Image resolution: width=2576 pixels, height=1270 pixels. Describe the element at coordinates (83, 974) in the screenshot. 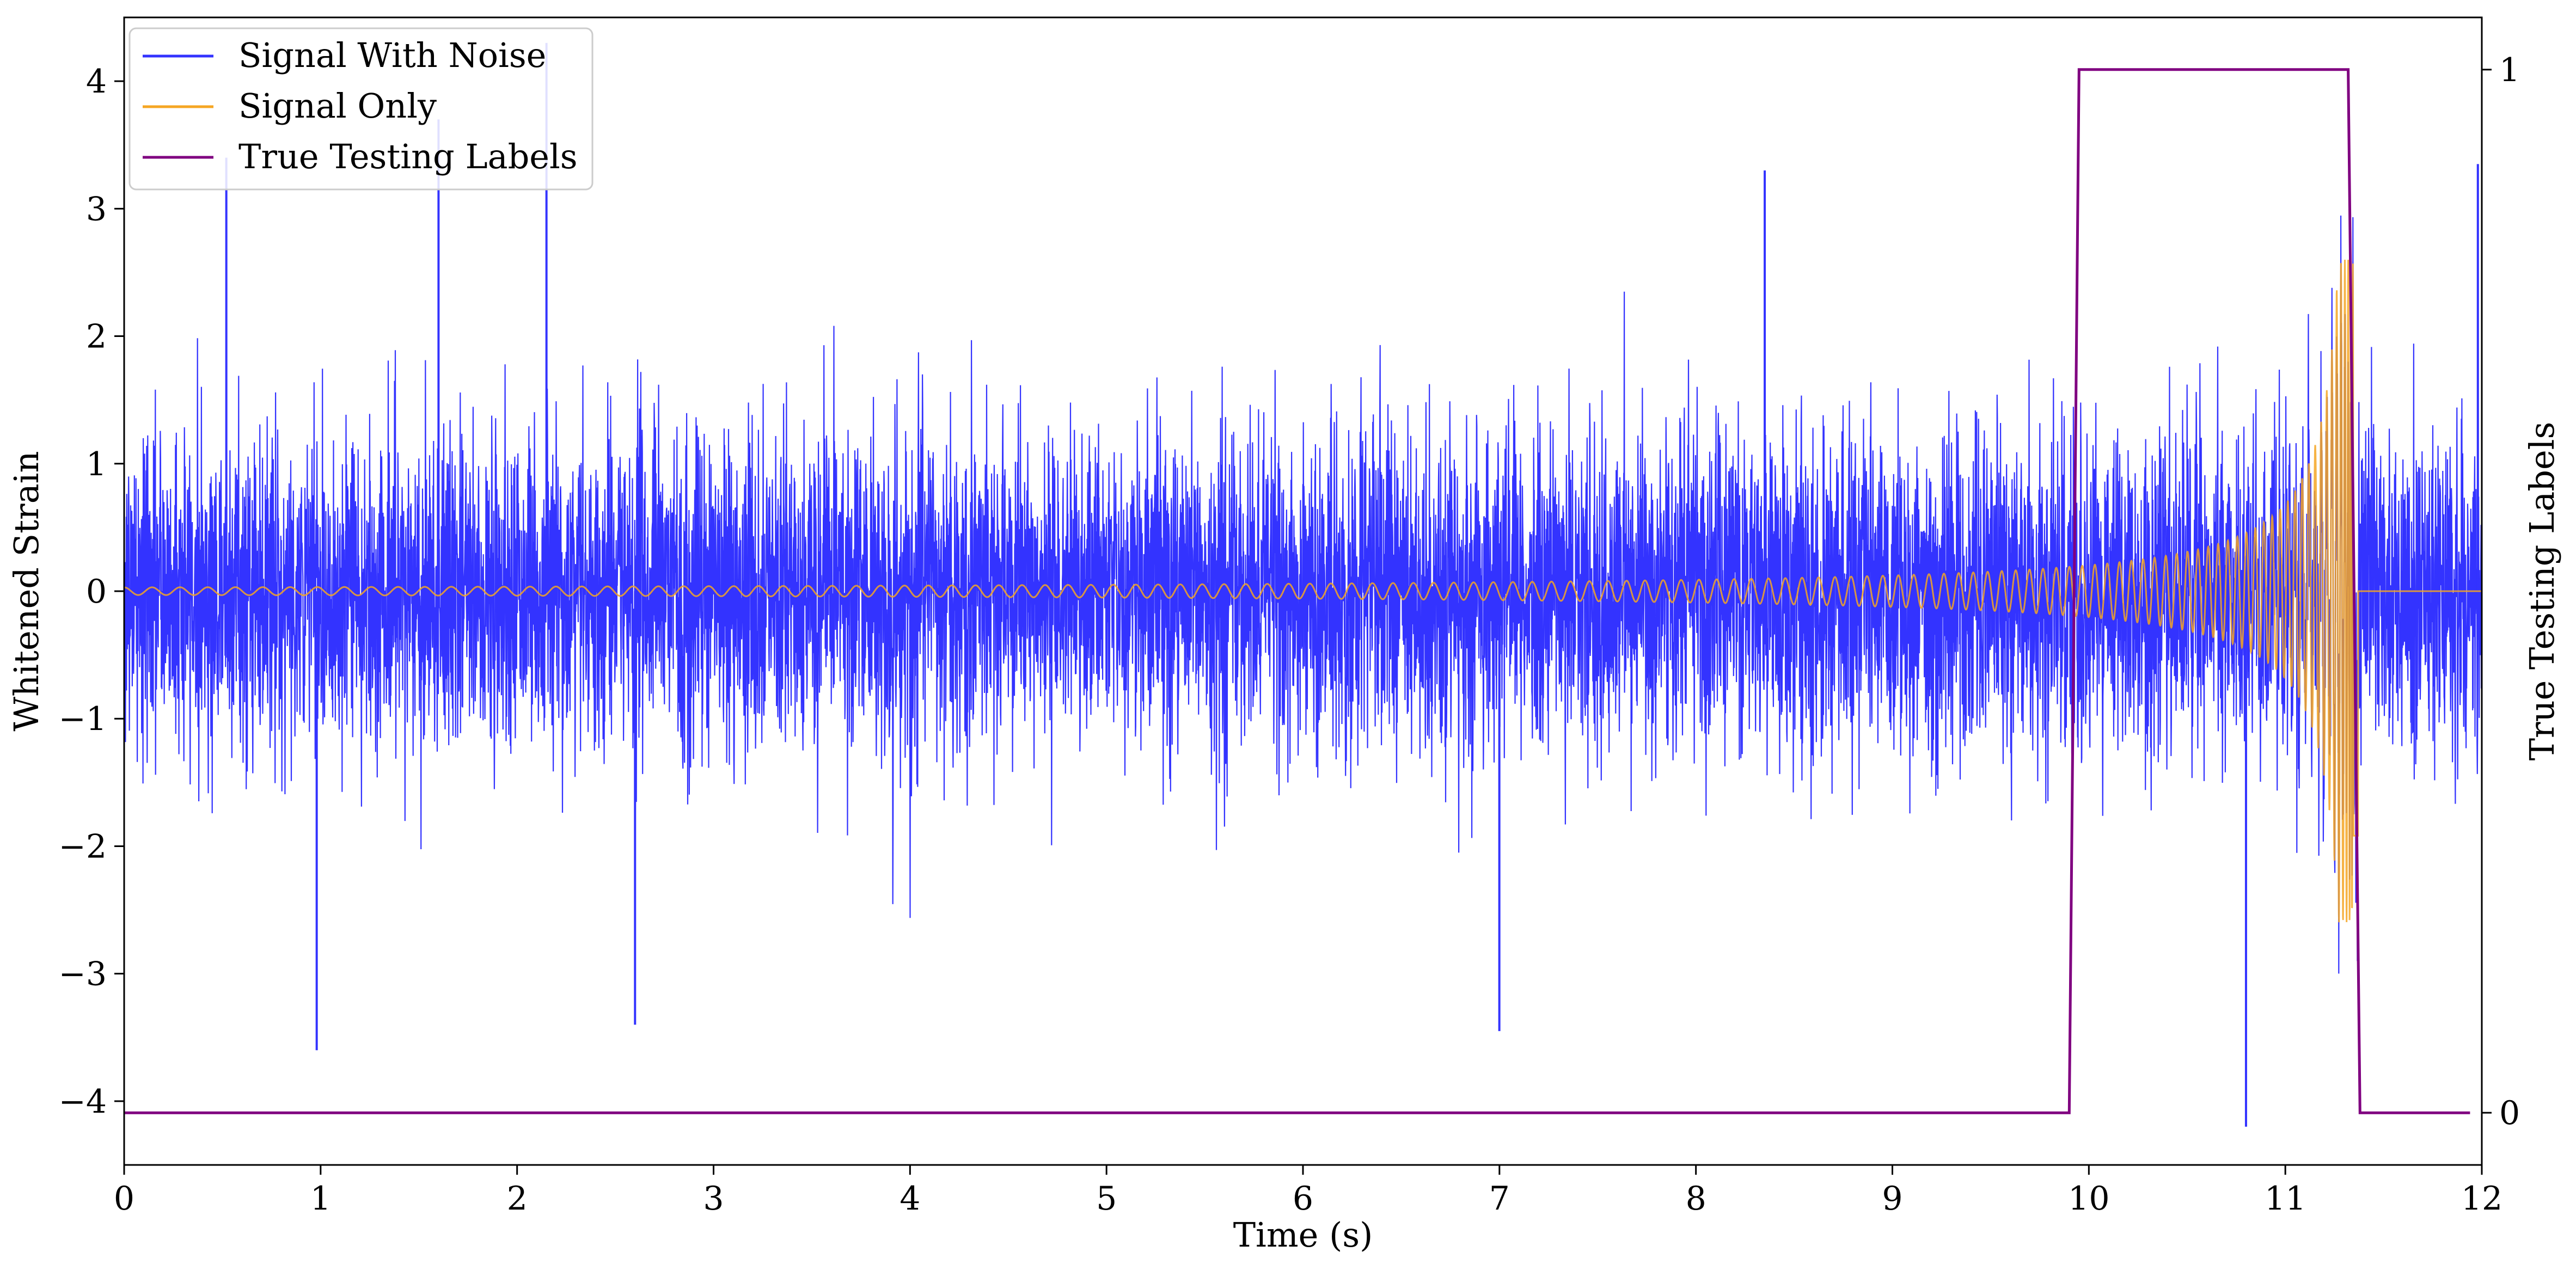

I see `y-tick-label: −3` at that location.